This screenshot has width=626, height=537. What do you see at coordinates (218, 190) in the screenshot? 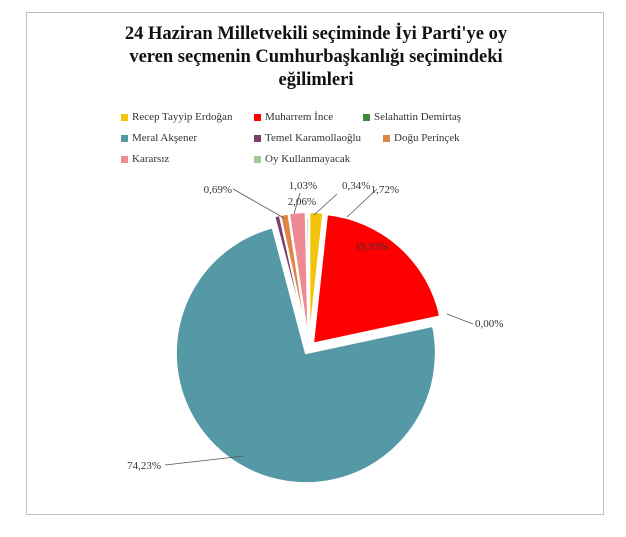
I see `data-label-4: 0,69%` at bounding box center [218, 190].